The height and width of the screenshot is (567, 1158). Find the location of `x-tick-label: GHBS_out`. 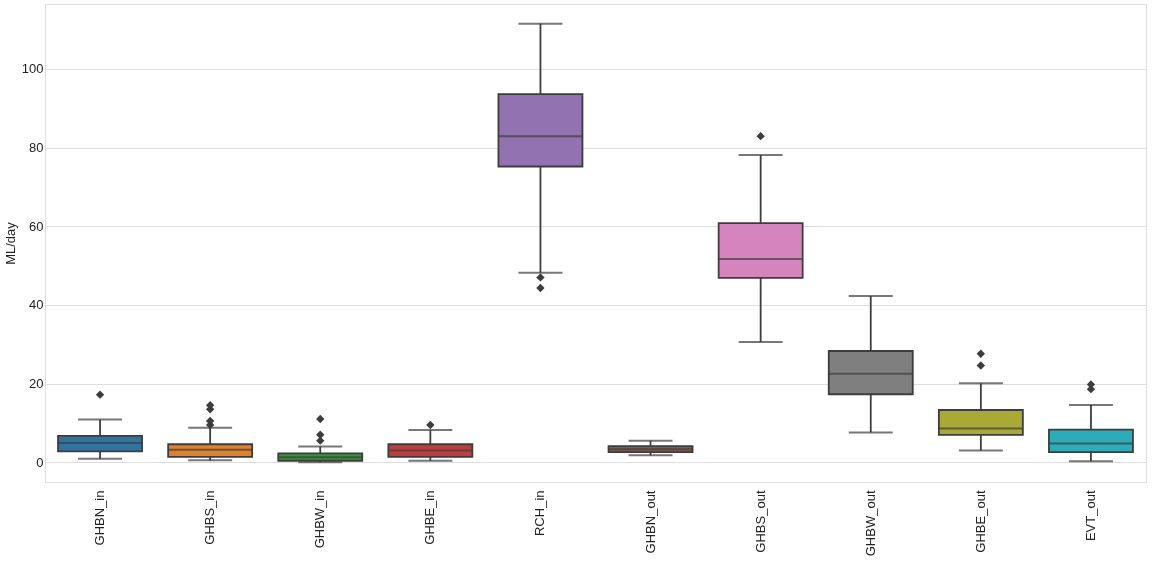

x-tick-label: GHBS_out is located at coordinates (760, 521).